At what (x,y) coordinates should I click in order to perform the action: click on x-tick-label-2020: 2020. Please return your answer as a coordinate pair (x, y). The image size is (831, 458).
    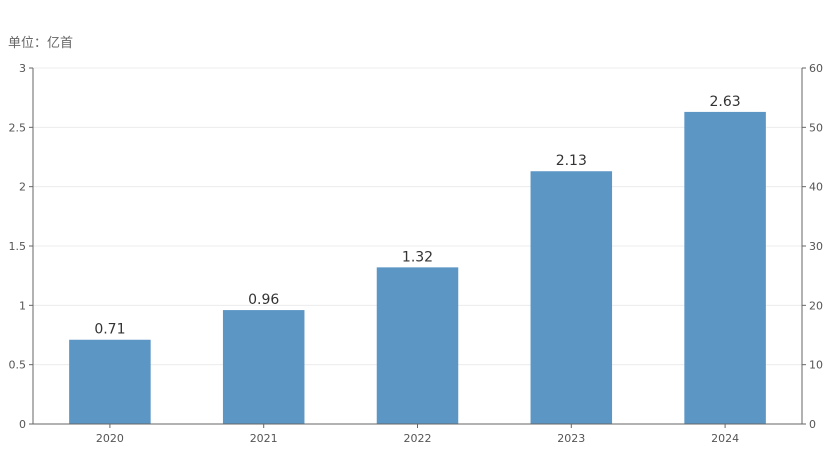
    Looking at the image, I should click on (110, 438).